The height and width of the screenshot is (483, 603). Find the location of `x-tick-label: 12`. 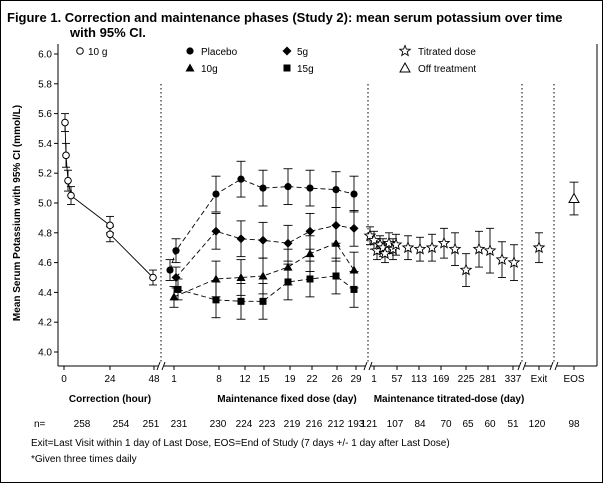

x-tick-label: 12 is located at coordinates (245, 379).